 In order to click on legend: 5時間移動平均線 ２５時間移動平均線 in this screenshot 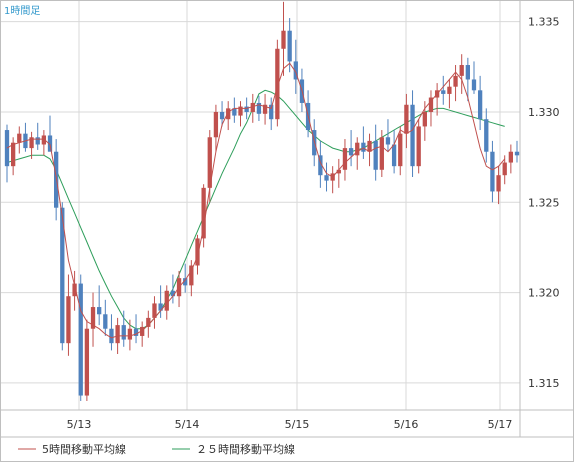, I will do `click(156, 449)`.